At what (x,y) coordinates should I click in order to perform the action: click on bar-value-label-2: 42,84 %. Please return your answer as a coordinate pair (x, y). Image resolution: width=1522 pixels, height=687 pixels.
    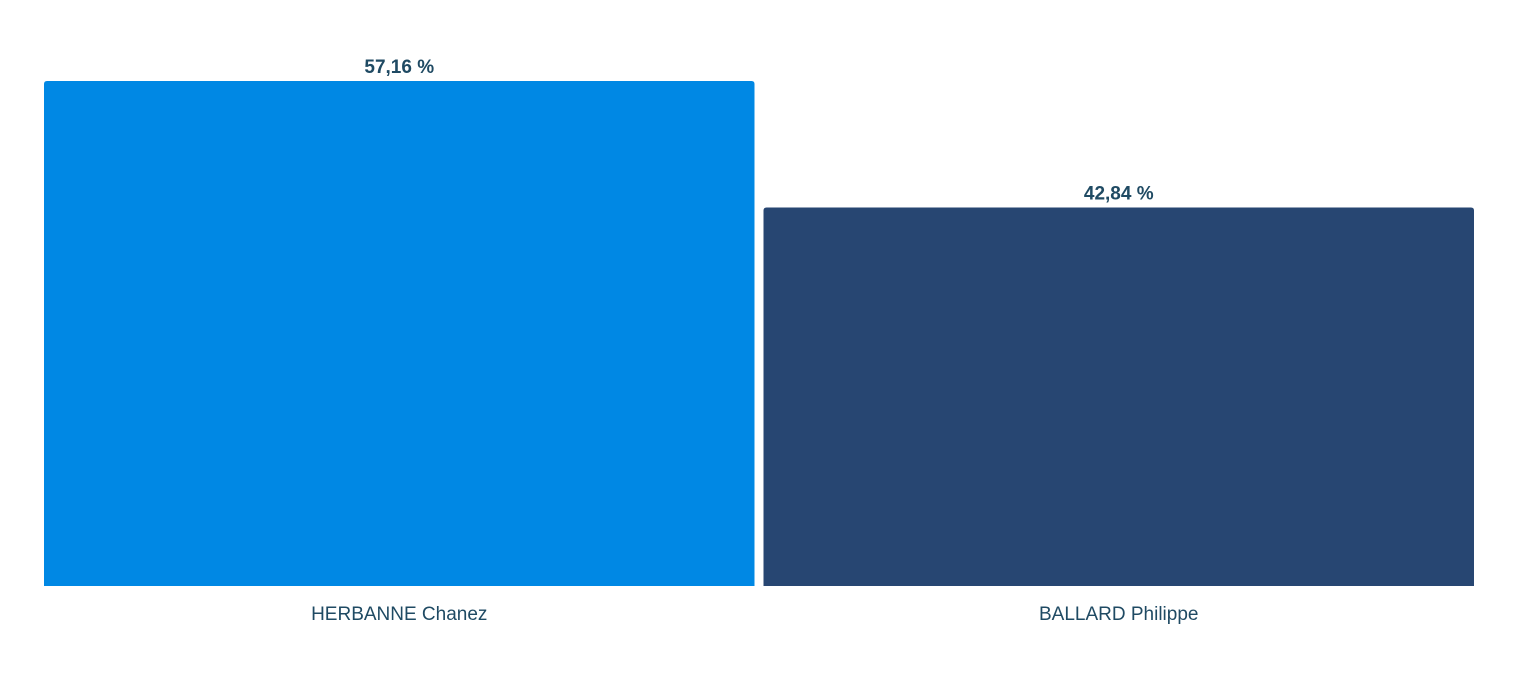
    Looking at the image, I should click on (1119, 194).